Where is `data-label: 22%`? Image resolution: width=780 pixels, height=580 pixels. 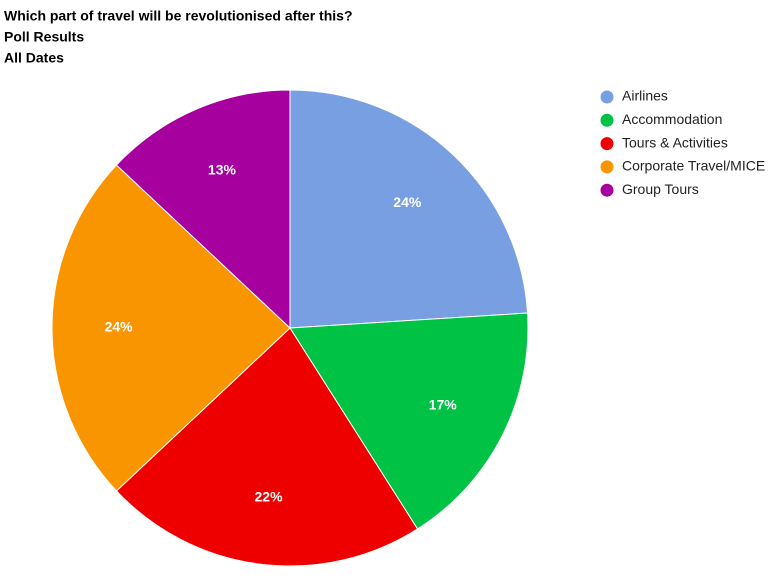 data-label: 22% is located at coordinates (269, 497).